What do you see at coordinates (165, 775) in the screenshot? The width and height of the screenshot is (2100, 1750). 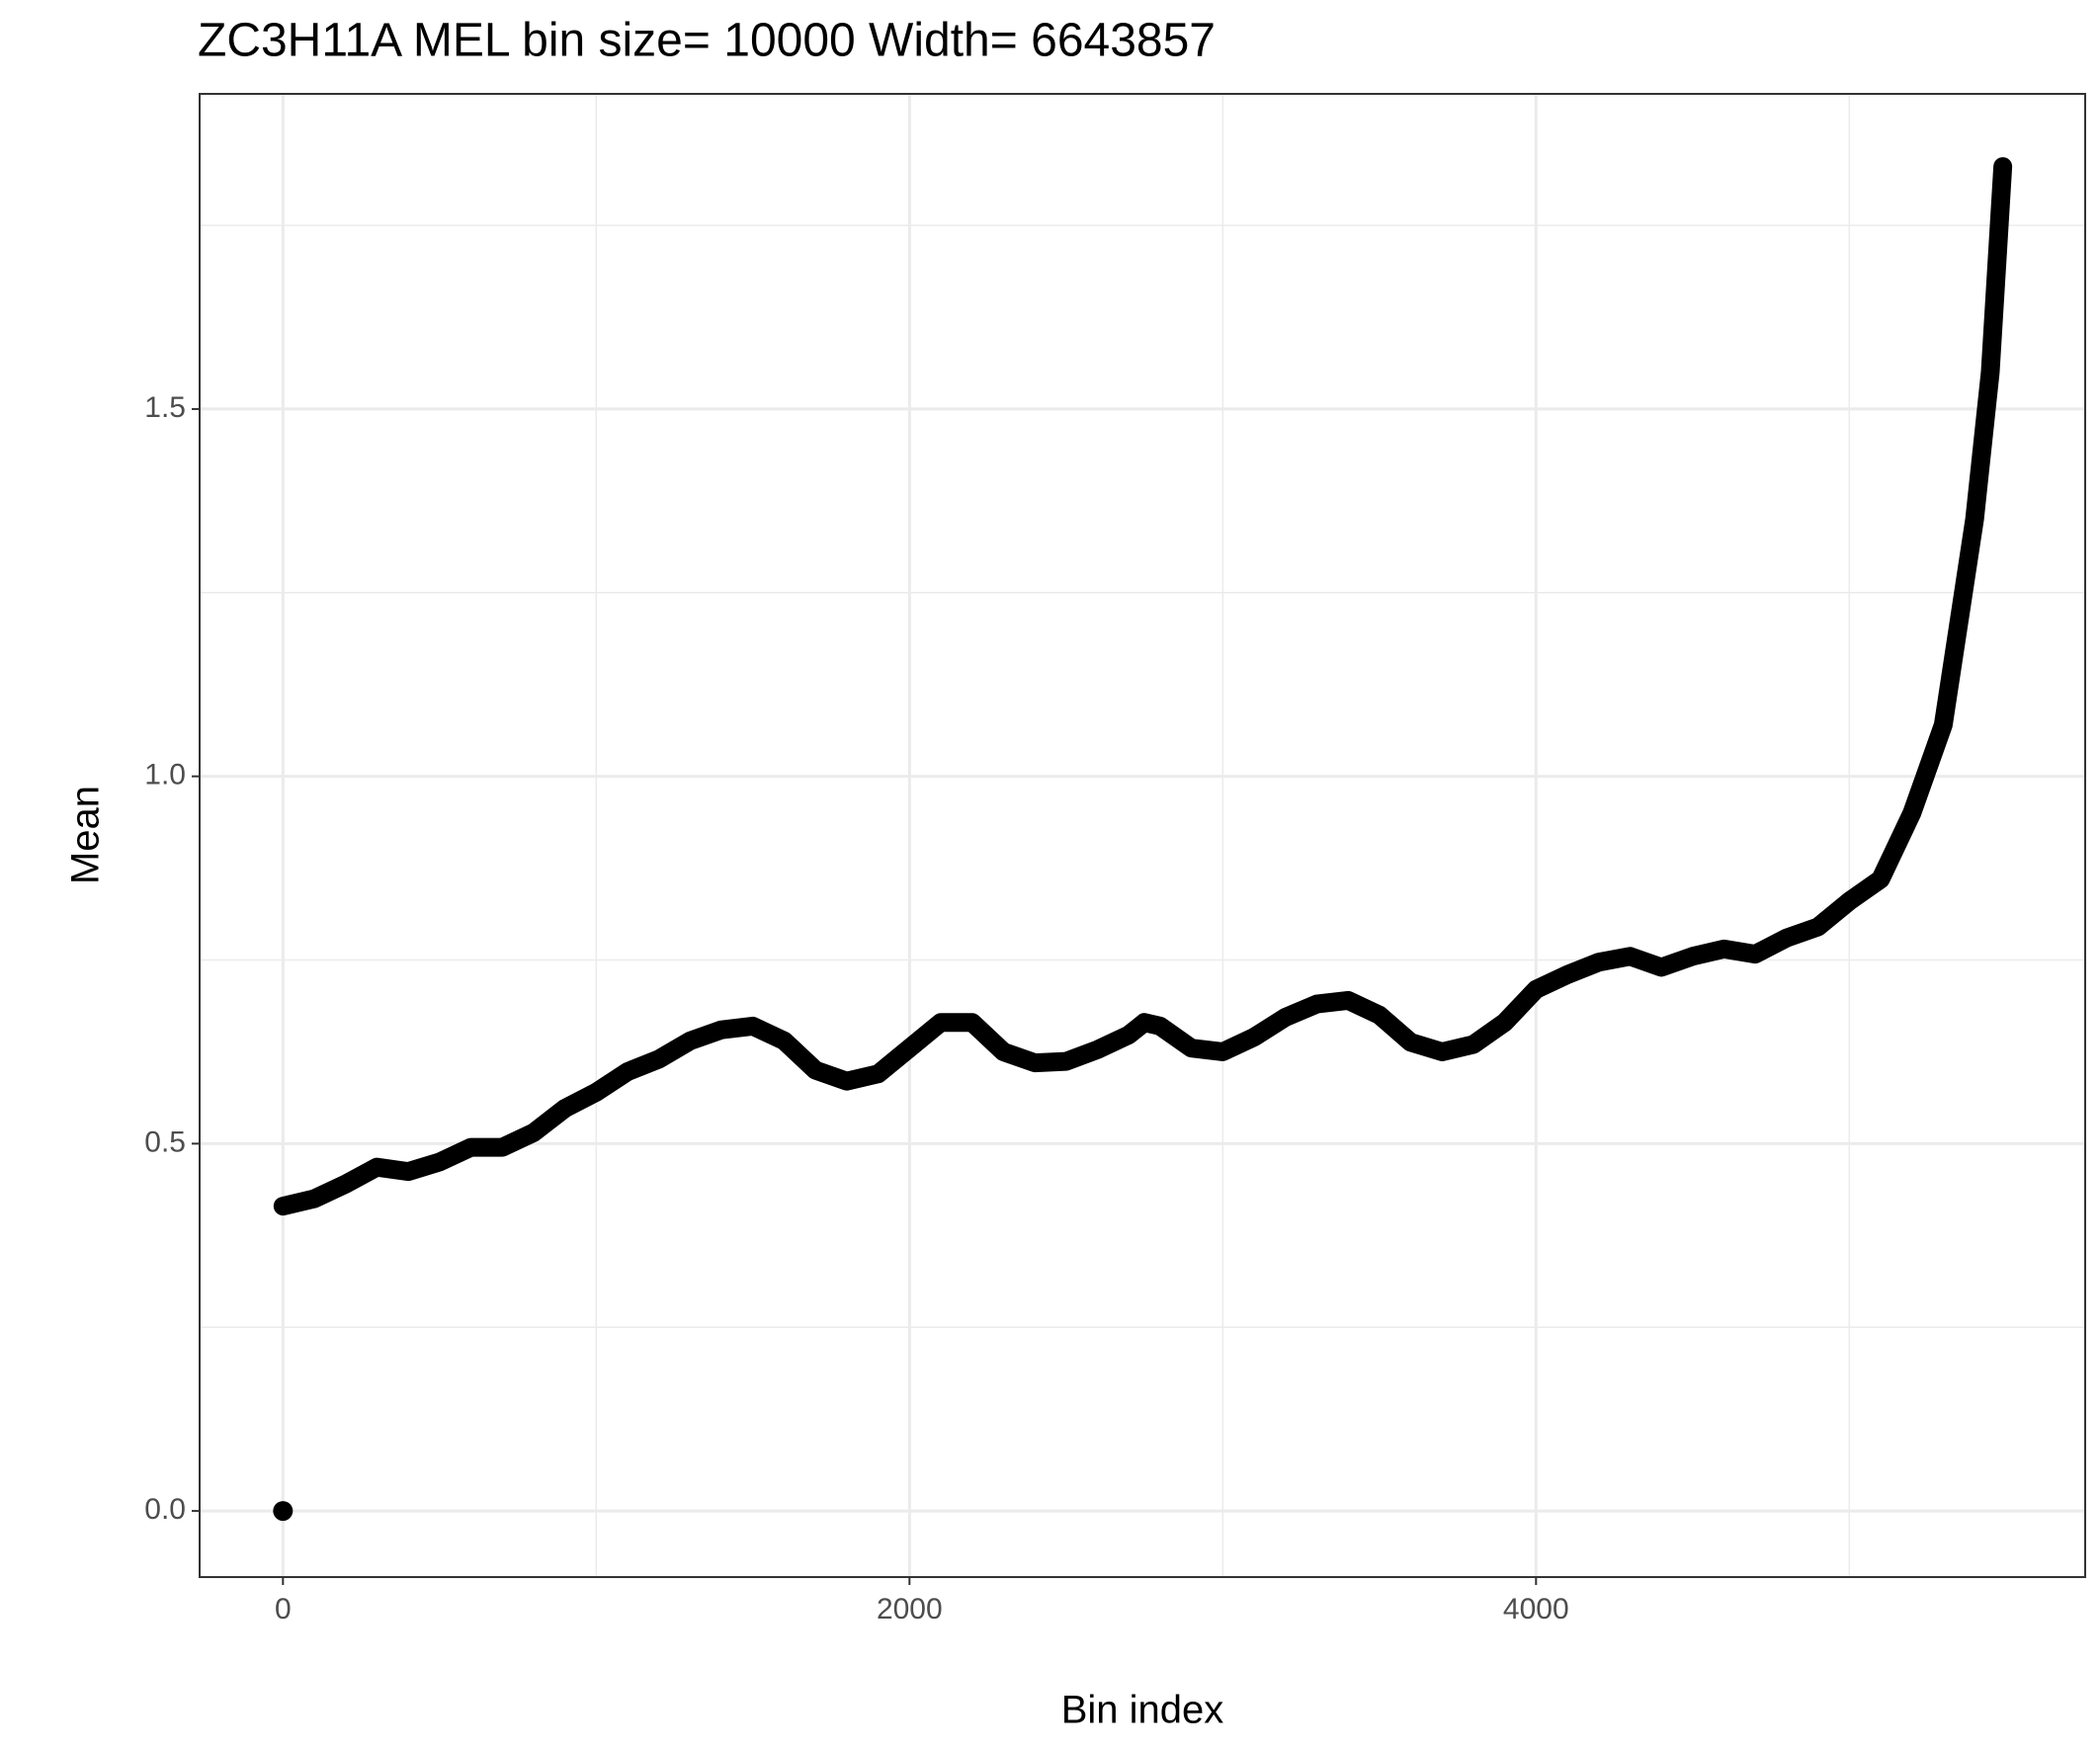 I see `y-tick-label: 1.0` at bounding box center [165, 775].